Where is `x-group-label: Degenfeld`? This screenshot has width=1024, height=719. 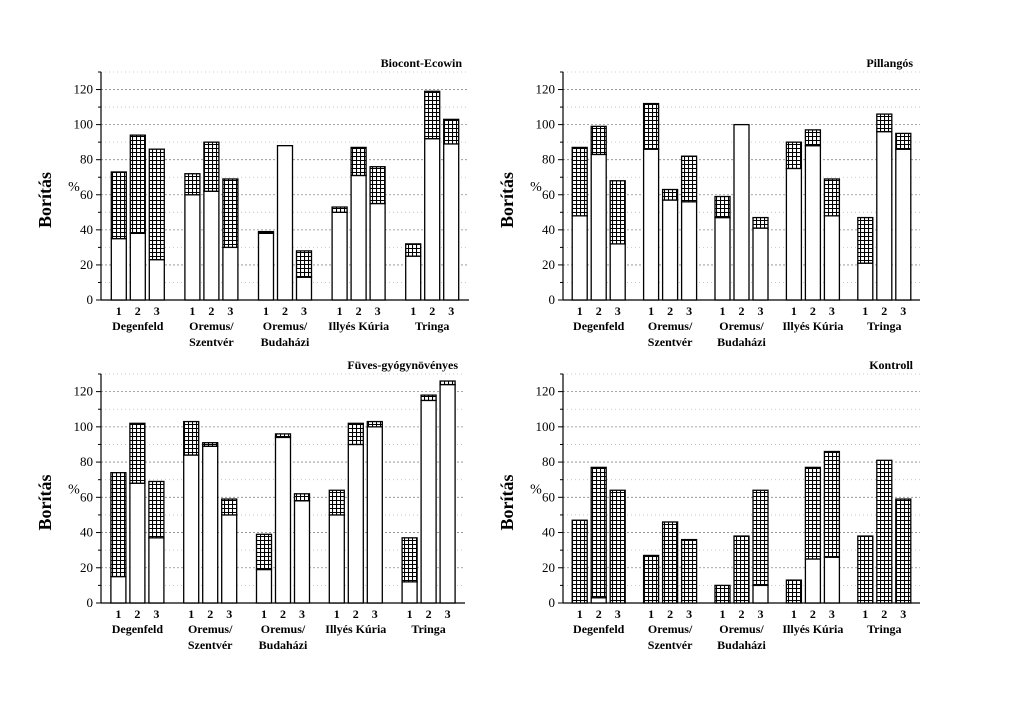 x-group-label: Degenfeld is located at coordinates (599, 629).